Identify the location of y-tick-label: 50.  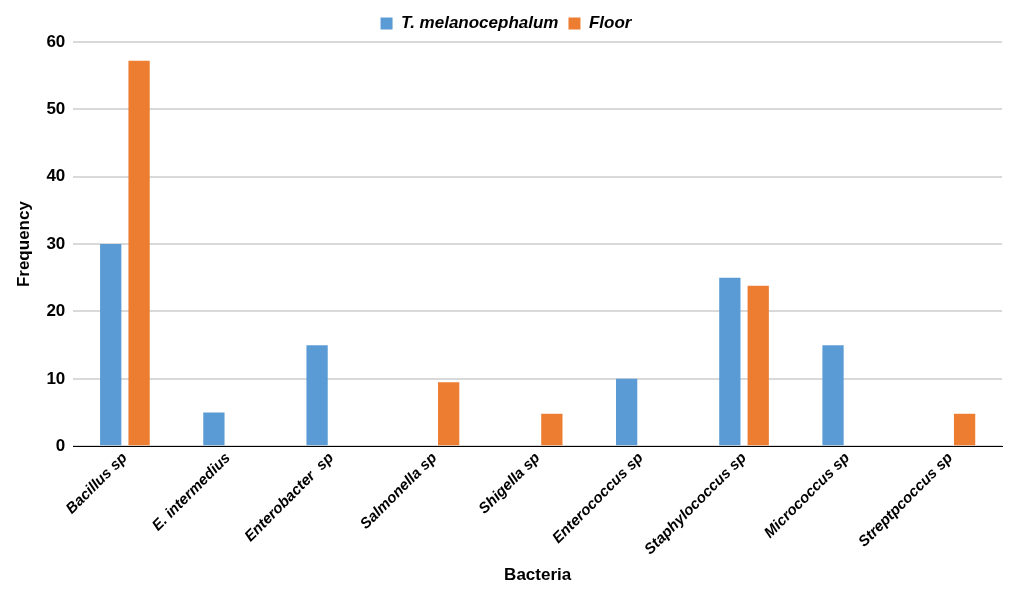
(56, 109).